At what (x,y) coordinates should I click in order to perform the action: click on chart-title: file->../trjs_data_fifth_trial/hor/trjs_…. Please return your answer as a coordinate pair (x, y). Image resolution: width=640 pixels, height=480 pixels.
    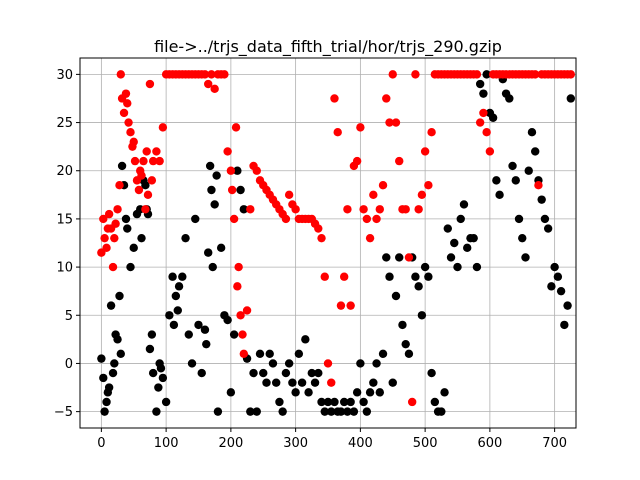
    Looking at the image, I should click on (328, 47).